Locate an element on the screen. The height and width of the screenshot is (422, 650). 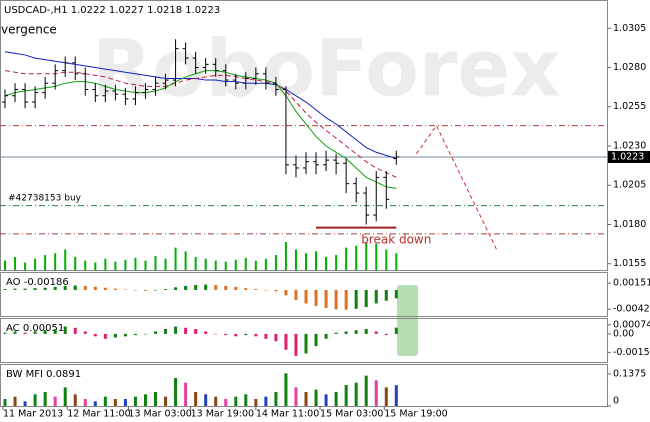
x-tick-label: 14 Mar 11:00 is located at coordinates (287, 414).